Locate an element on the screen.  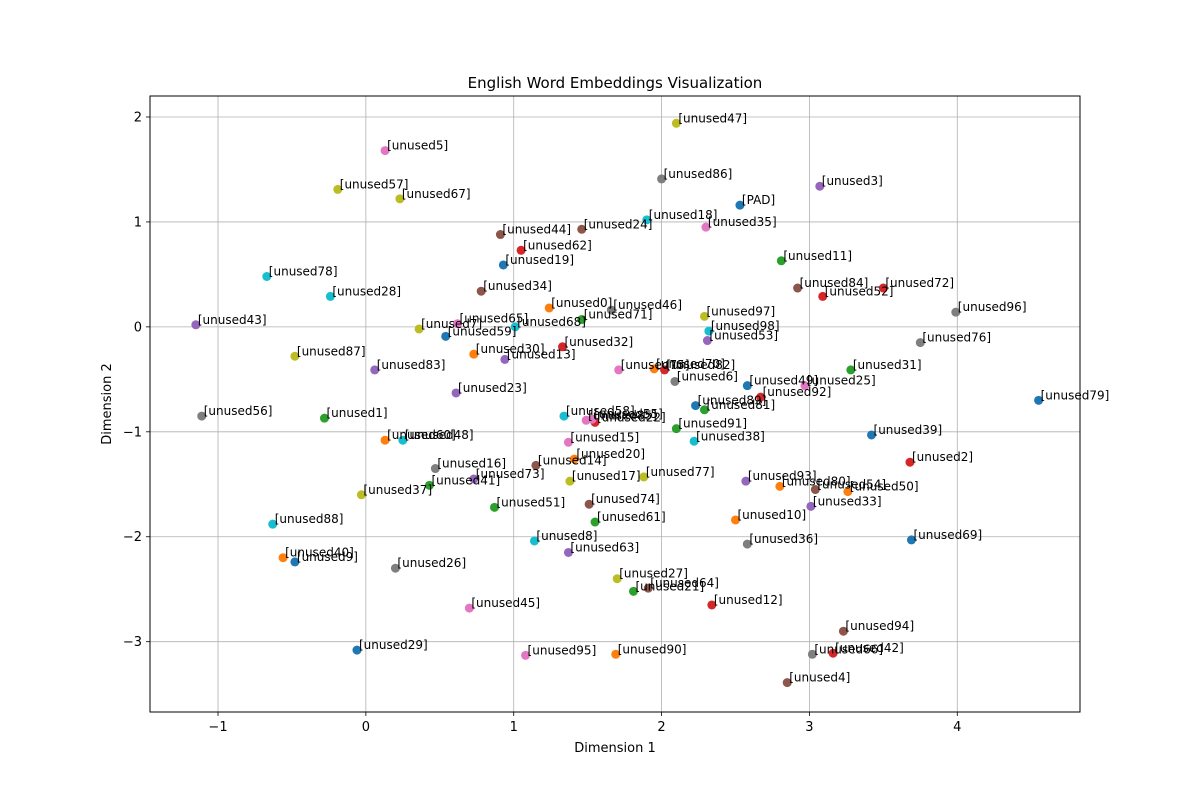
x-tick-label: 4 is located at coordinates (957, 727).